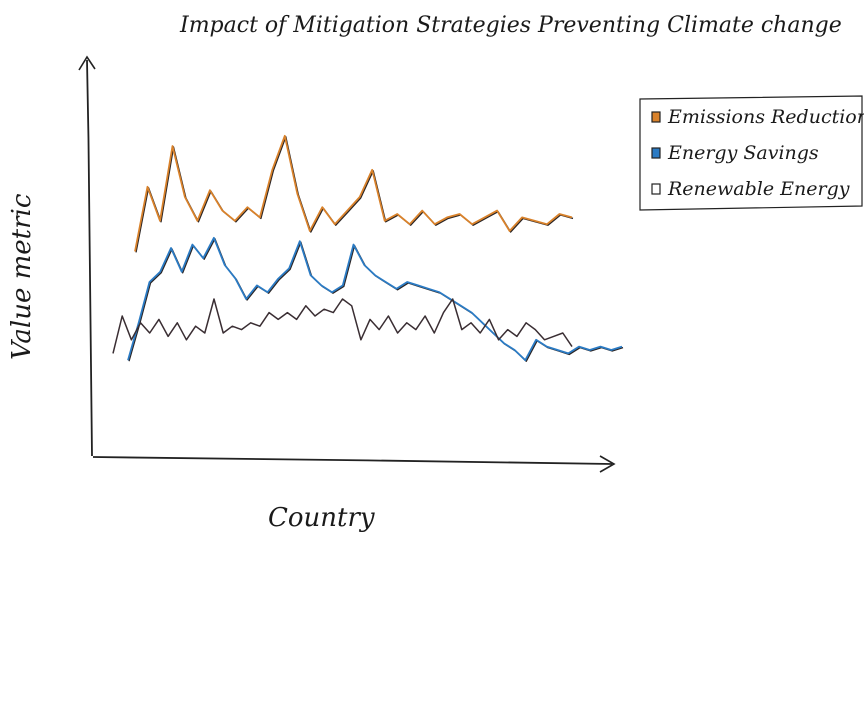  I want to click on legend-item-1: Energy Savings, so click(735, 153).